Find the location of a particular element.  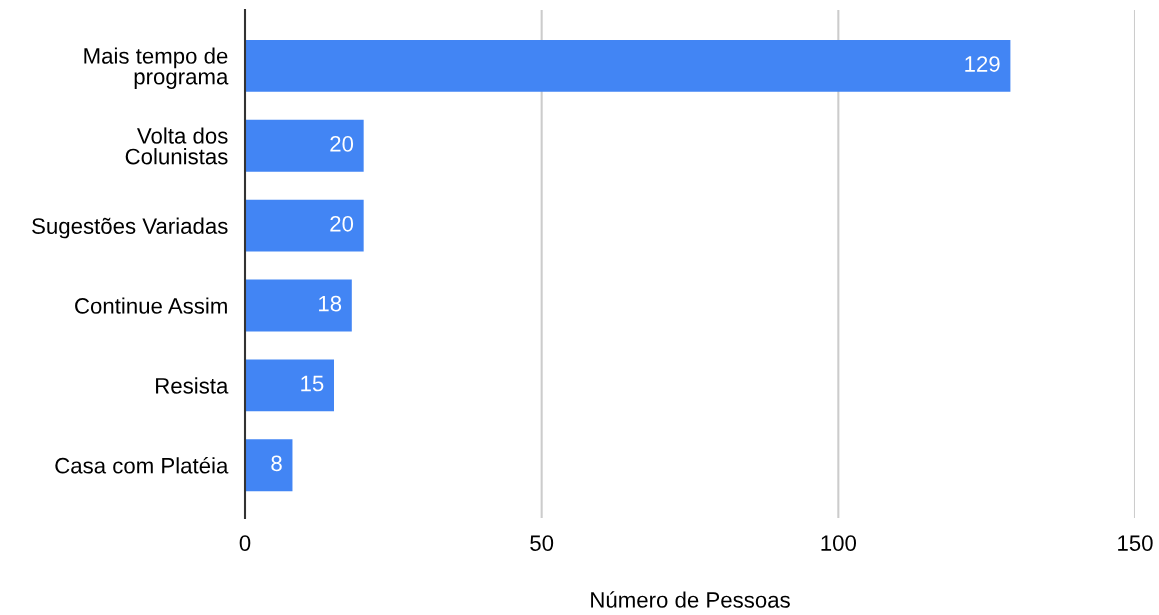

x-axis-title: Número de Pessoas is located at coordinates (690, 599).